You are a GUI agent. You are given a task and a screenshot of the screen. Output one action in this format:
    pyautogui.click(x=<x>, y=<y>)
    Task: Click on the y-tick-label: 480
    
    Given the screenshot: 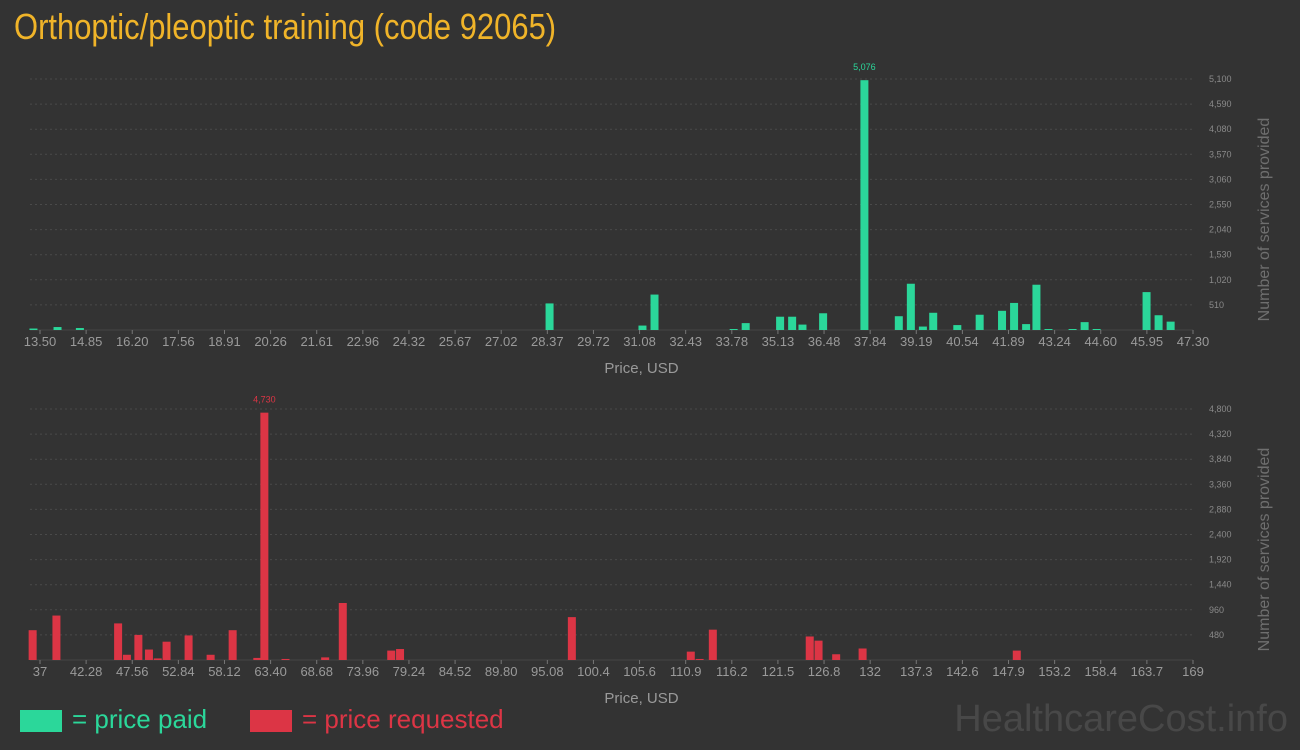 What is the action you would take?
    pyautogui.click(x=1216, y=635)
    